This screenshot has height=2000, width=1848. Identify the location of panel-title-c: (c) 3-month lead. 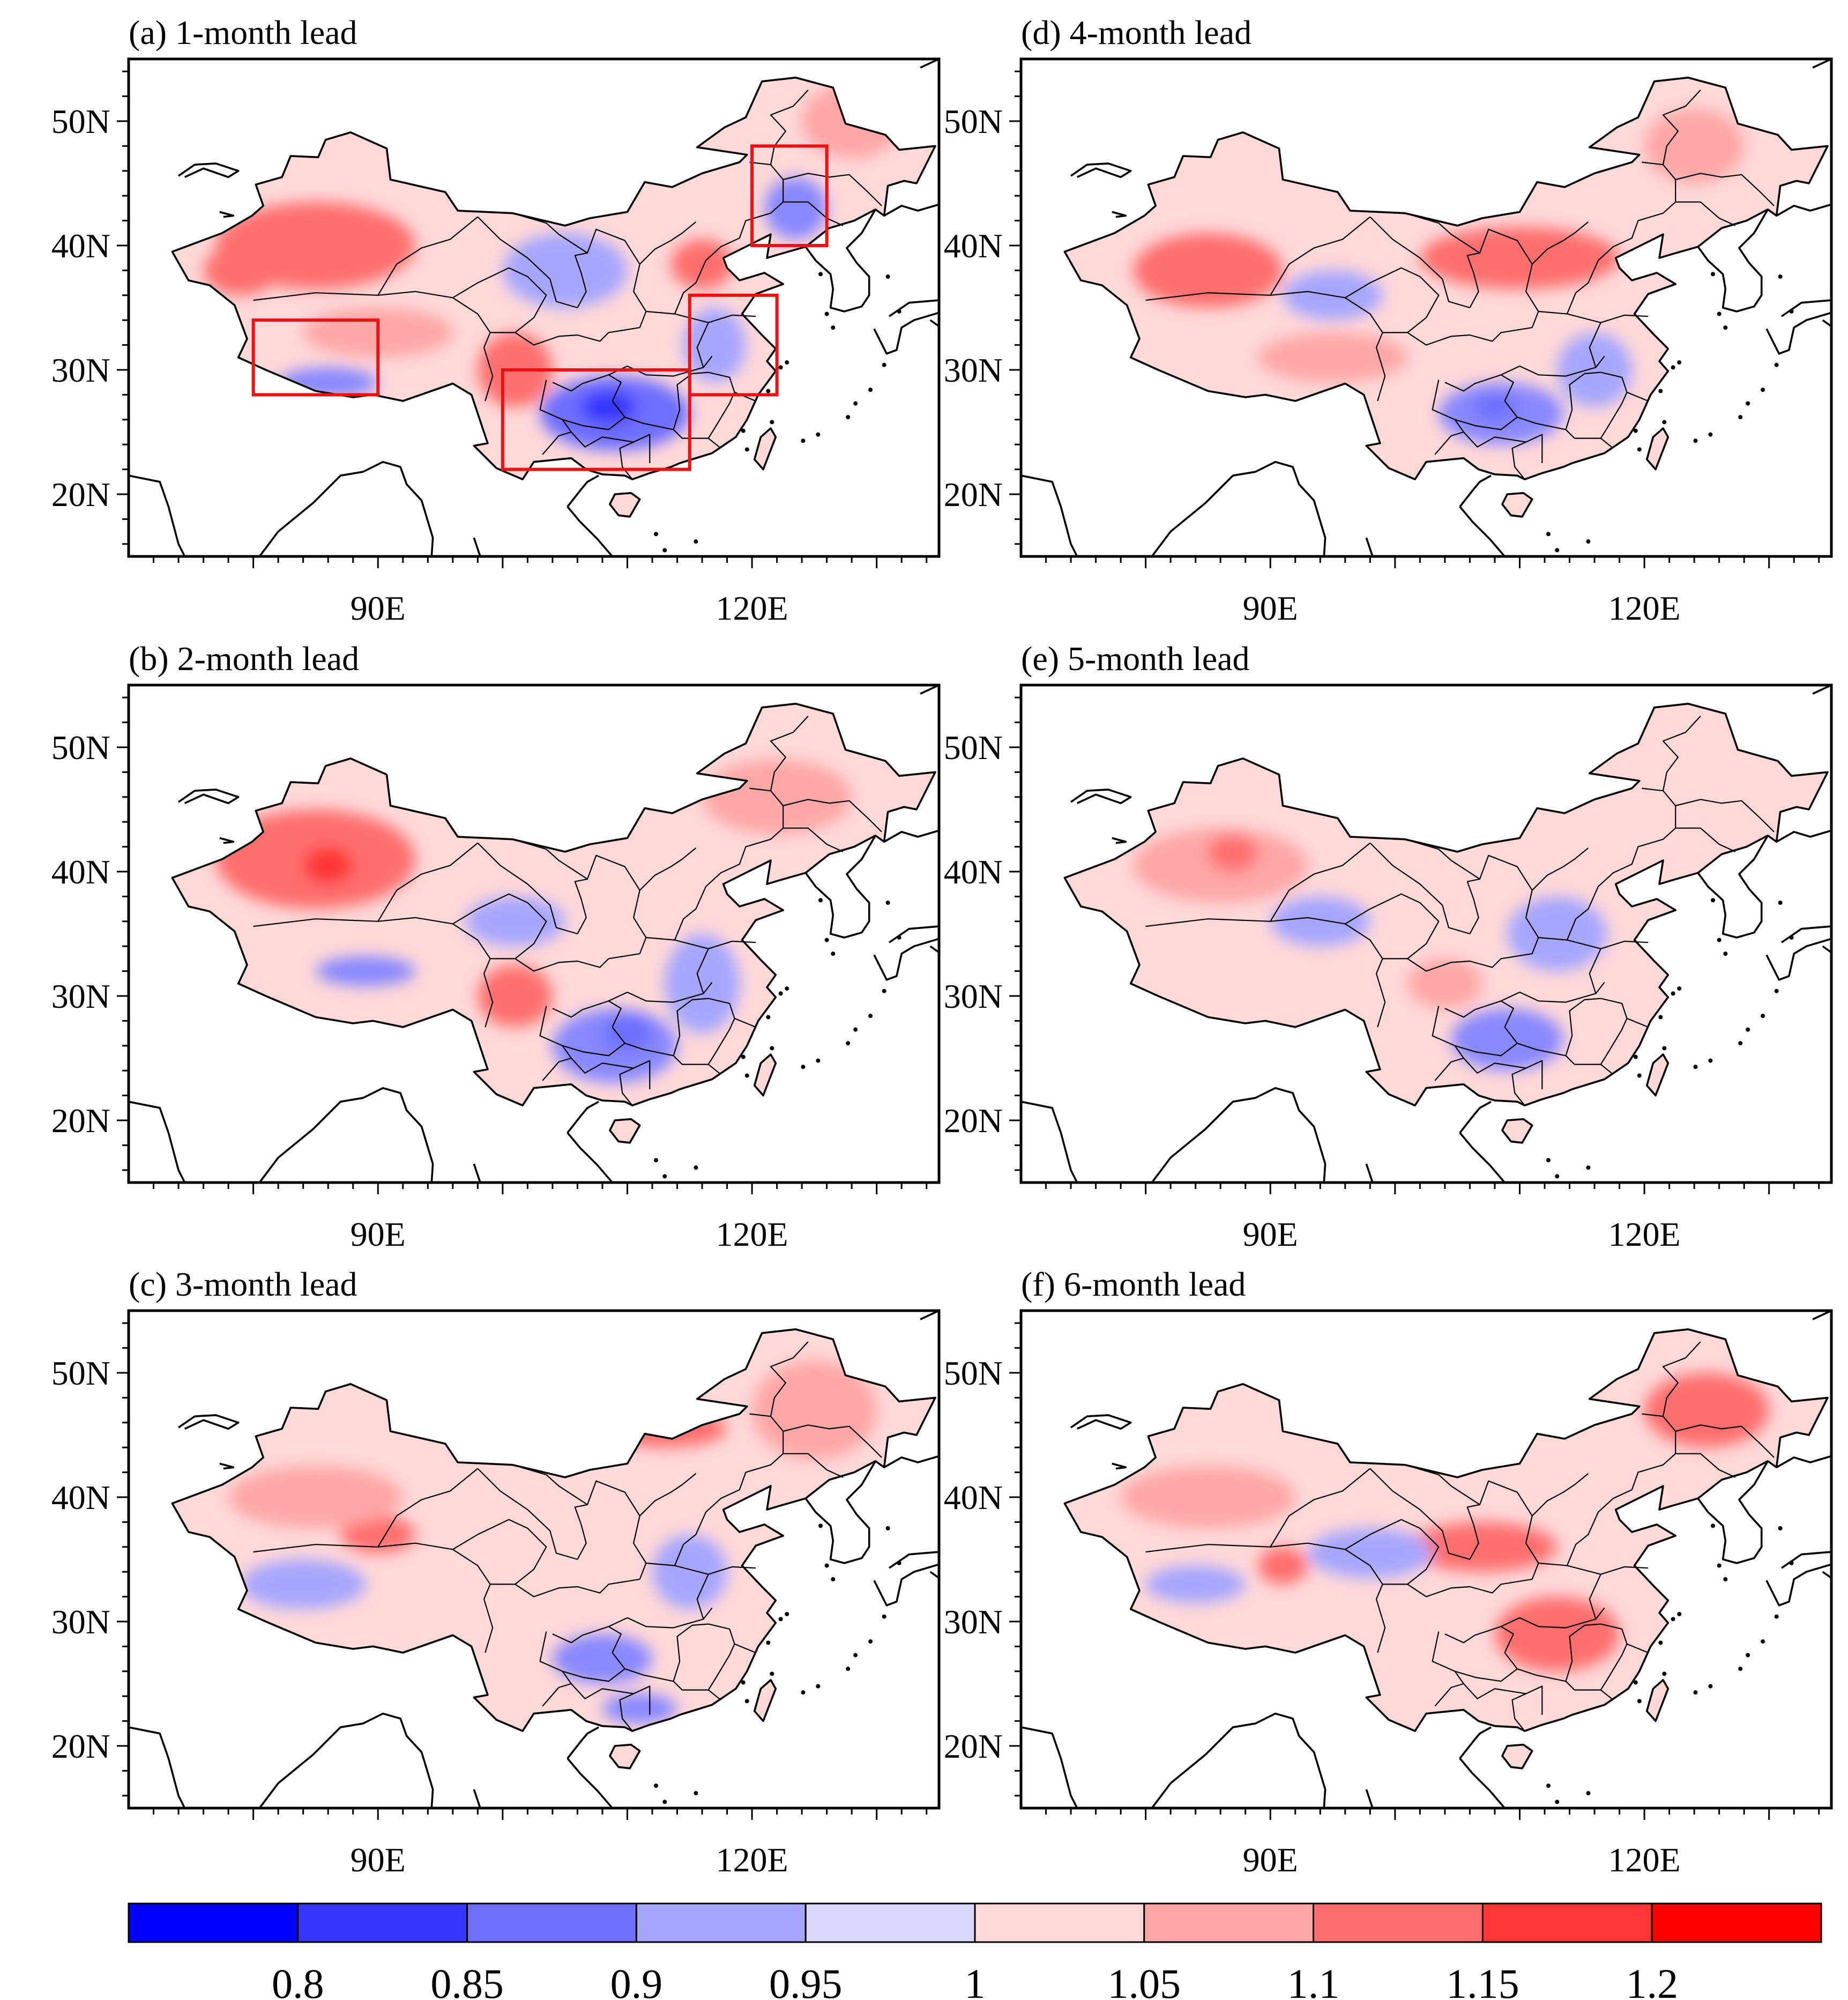
(243, 1284).